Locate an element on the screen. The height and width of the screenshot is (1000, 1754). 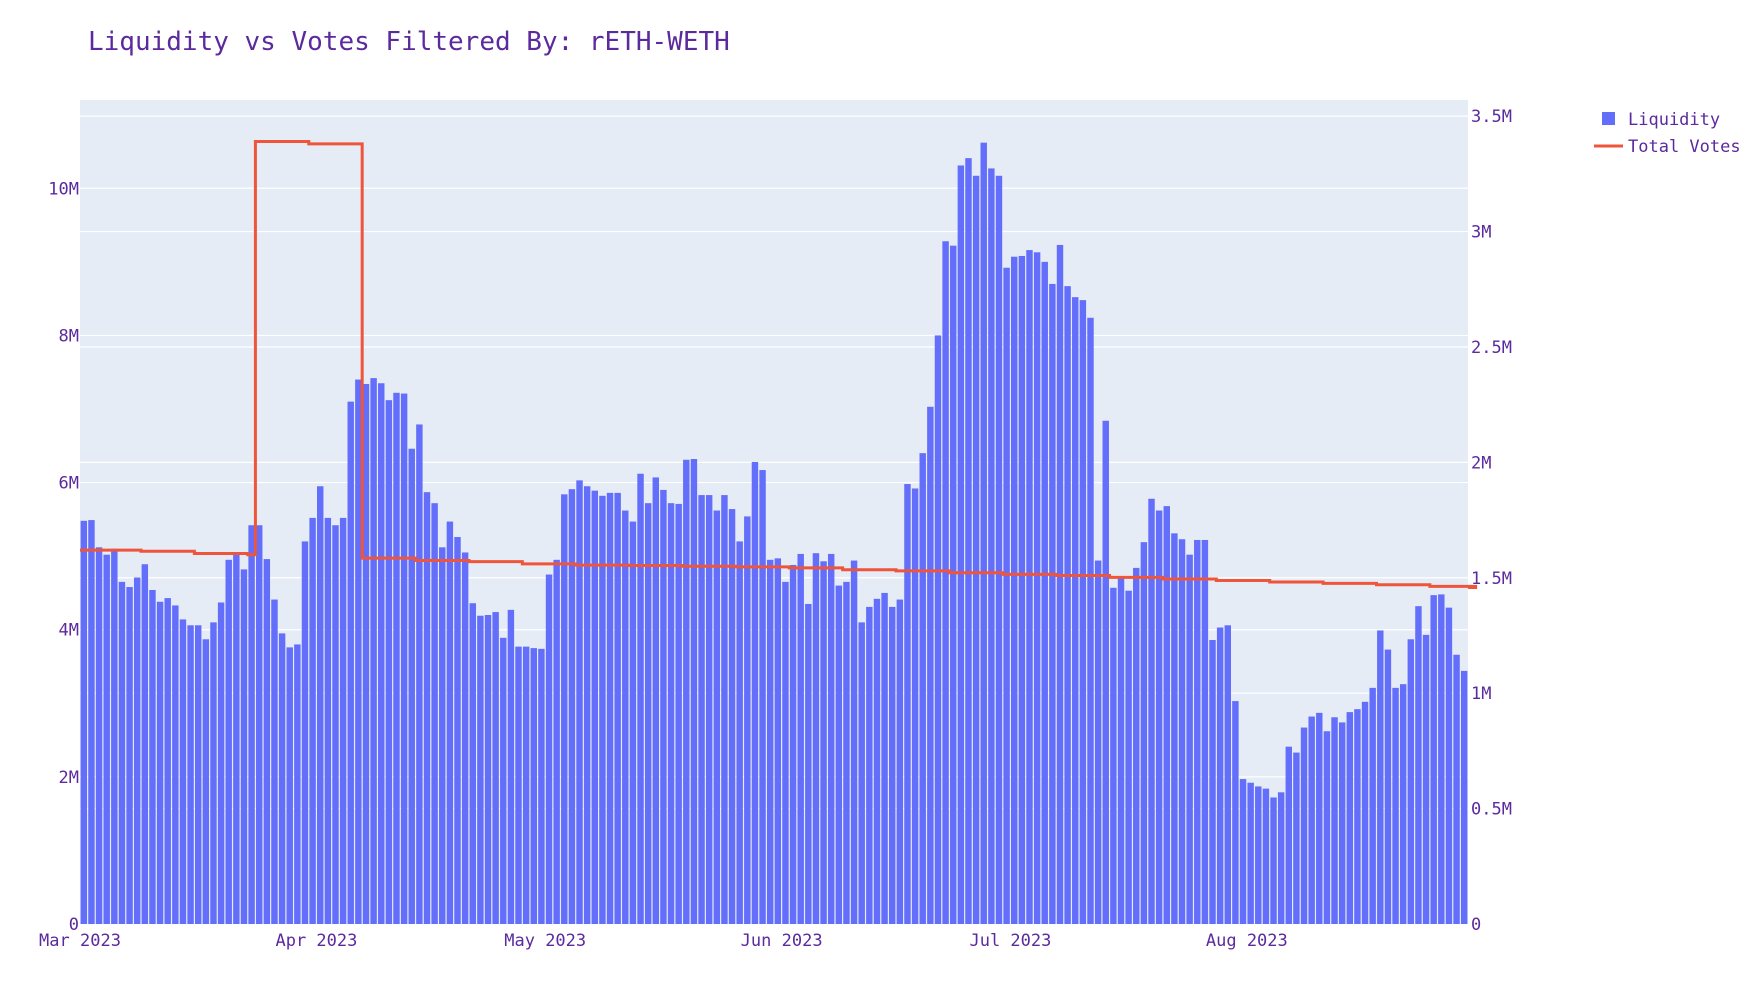
legend-swatch-liquidity is located at coordinates (1608, 118).